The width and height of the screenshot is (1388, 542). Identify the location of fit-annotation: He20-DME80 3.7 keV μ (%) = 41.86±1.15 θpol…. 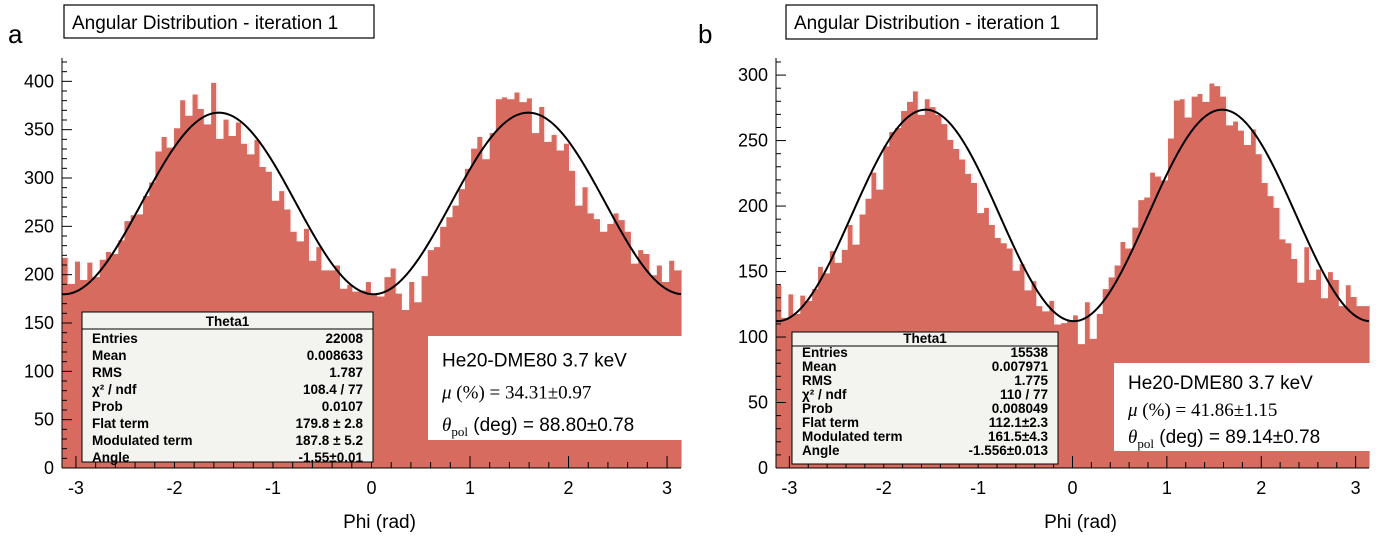
(1245, 407).